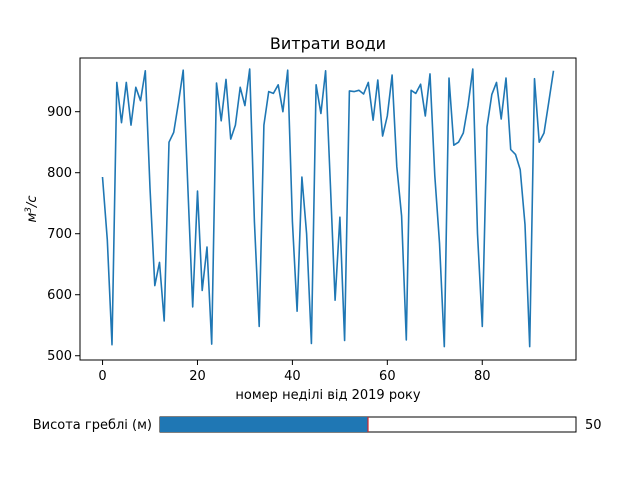 Image resolution: width=640 pixels, height=480 pixels. Describe the element at coordinates (29, 210) in the screenshot. I see `y-axis-label-superscript: 3` at that location.